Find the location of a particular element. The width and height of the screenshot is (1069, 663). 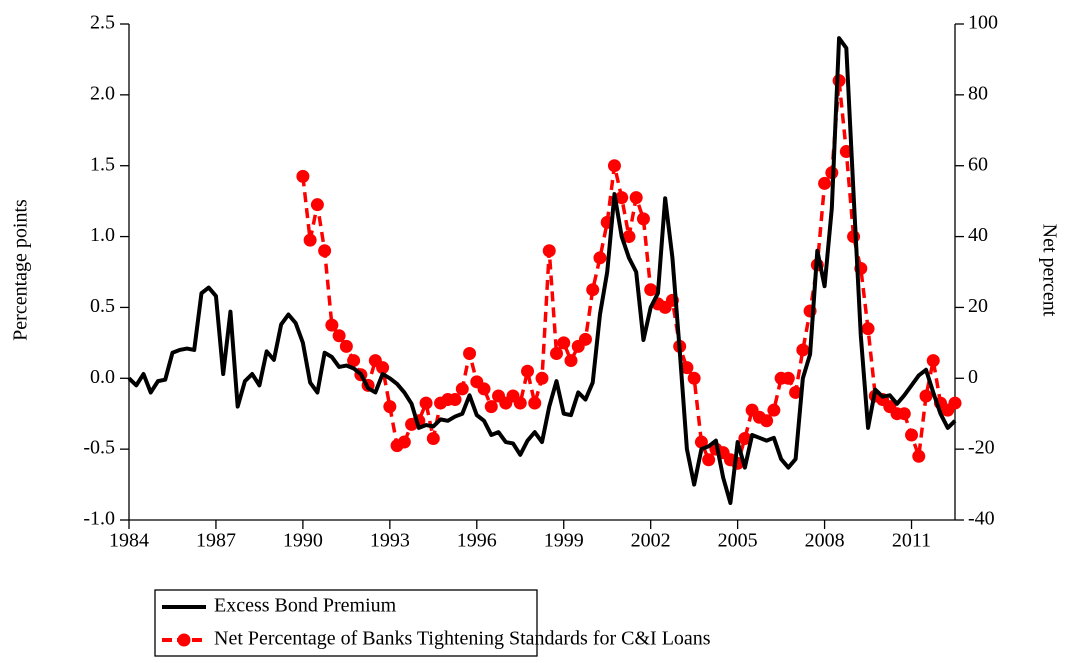

x-tick-label: 1996 is located at coordinates (477, 541).